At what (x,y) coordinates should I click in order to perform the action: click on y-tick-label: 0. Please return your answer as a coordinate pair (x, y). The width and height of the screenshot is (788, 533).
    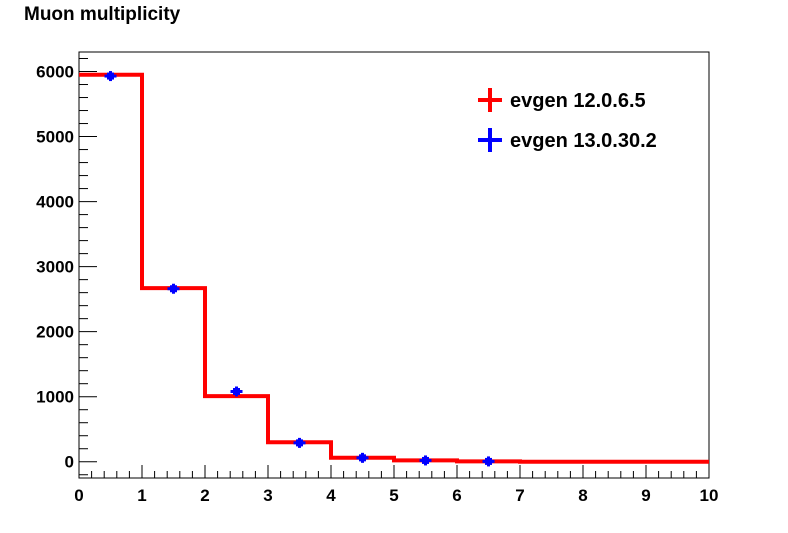
    Looking at the image, I should click on (69, 462).